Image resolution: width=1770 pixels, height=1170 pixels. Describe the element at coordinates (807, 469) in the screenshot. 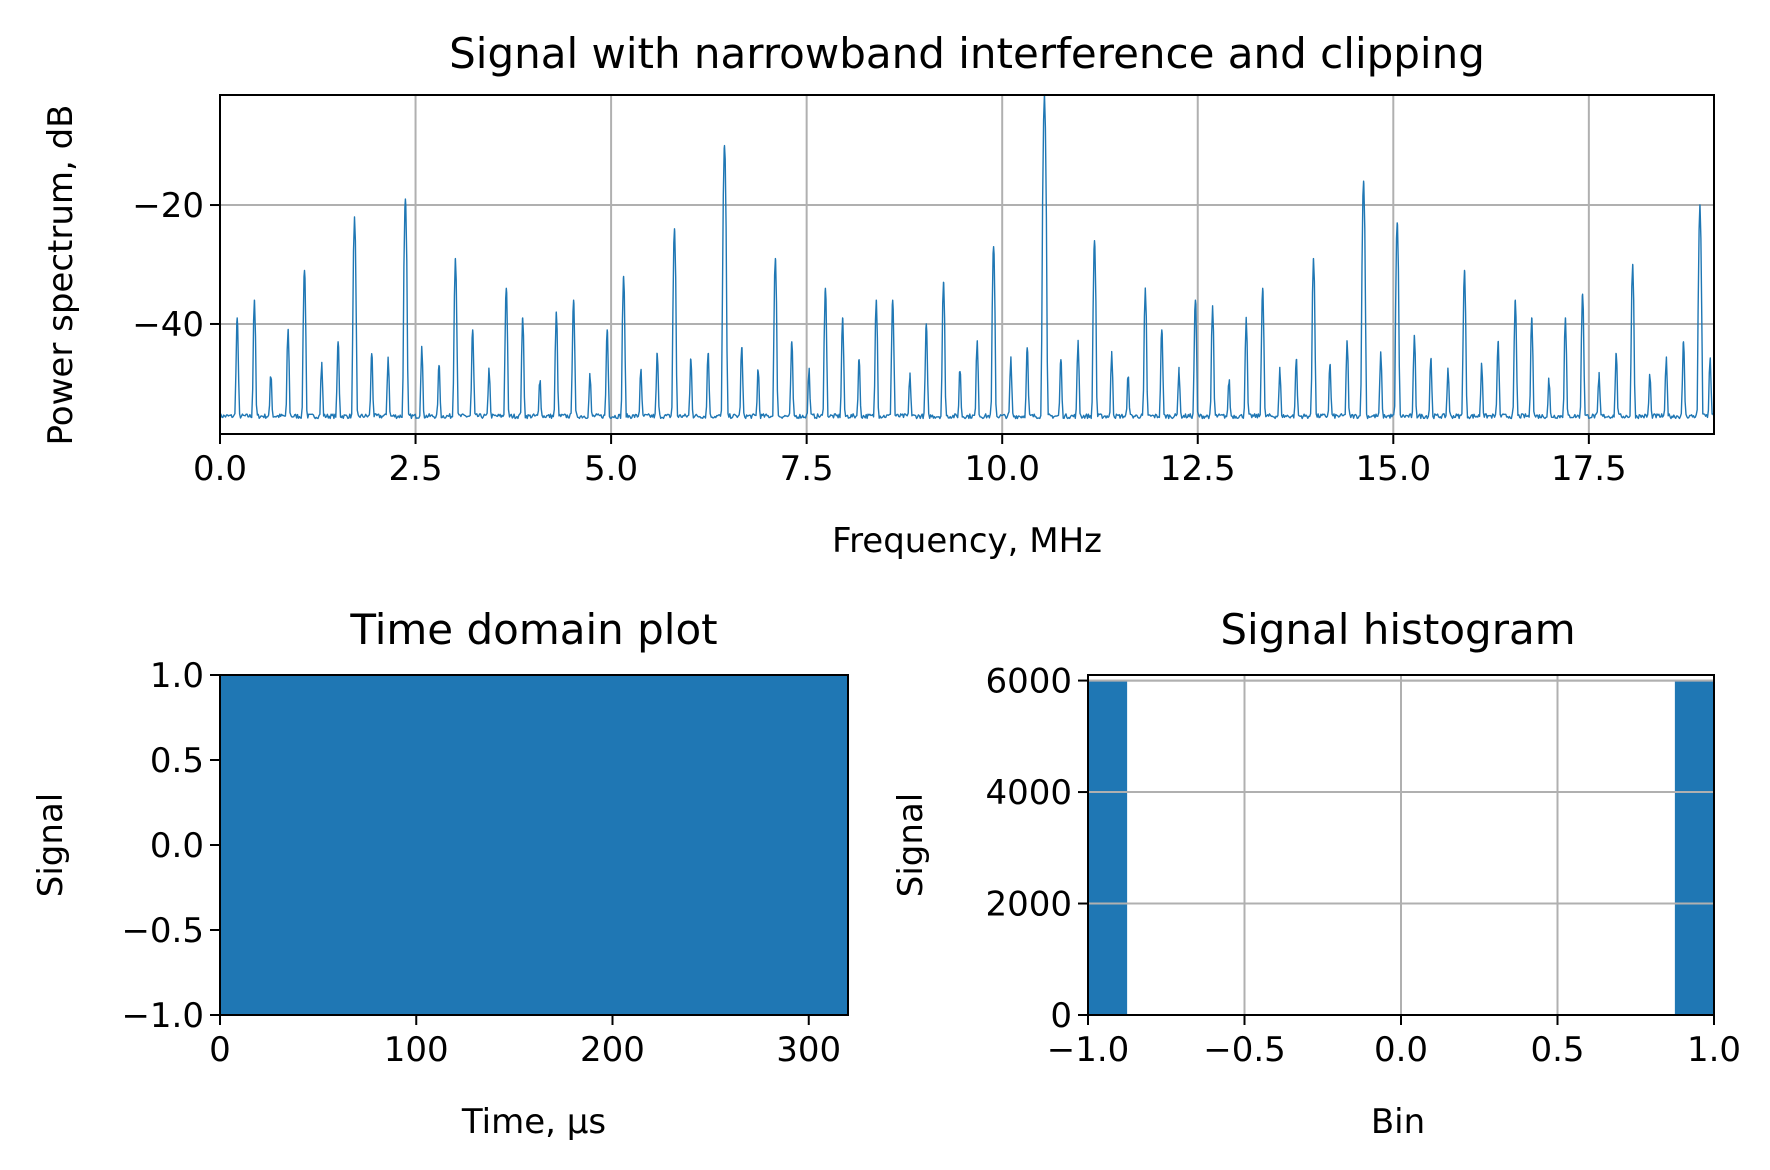

I see `0-x-tick-label: 7.5` at that location.